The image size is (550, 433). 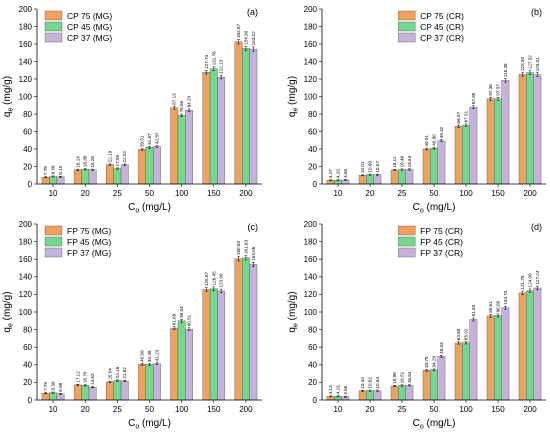 I want to click on data-label: 122.13, so click(x=221, y=66).